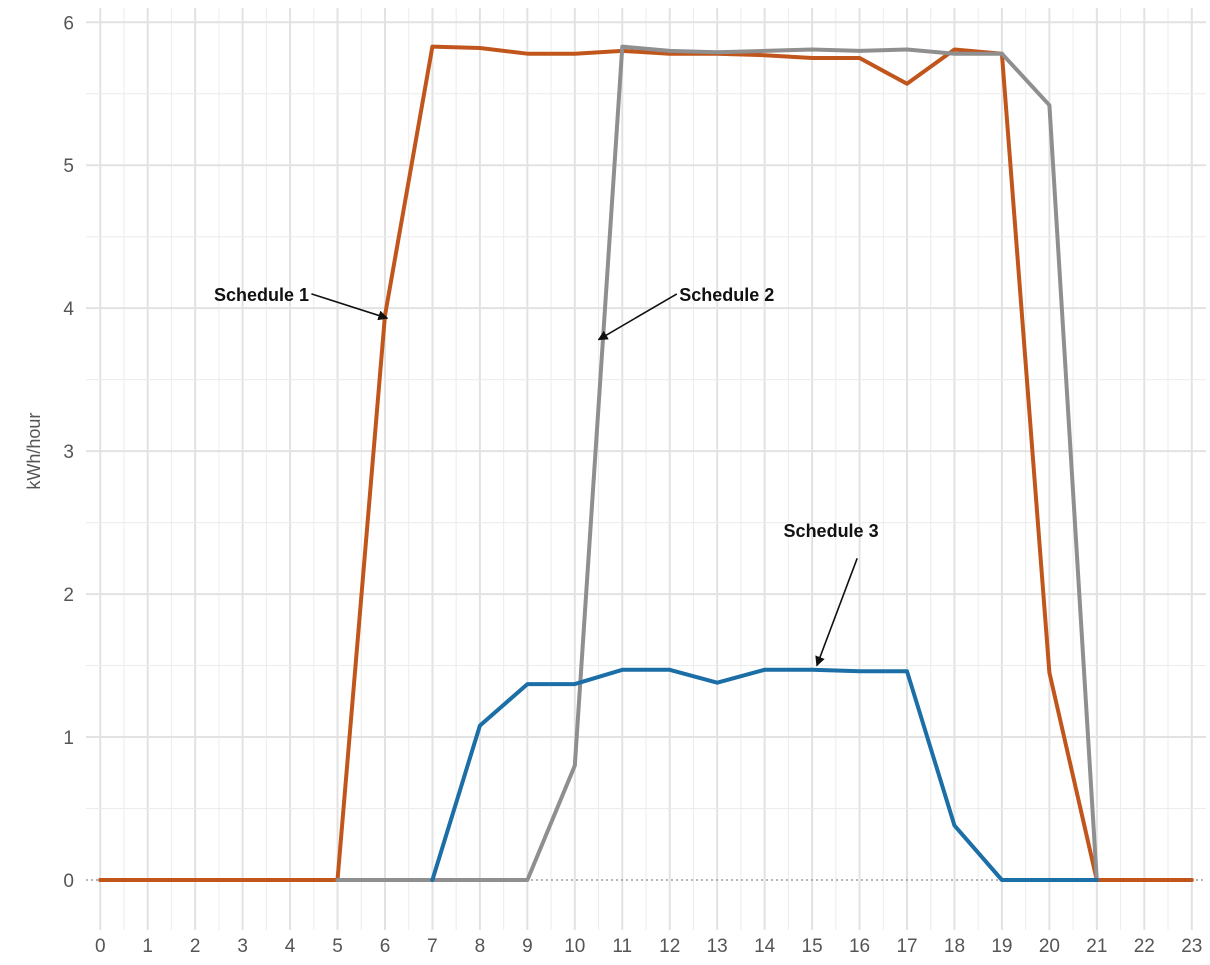 The image size is (1210, 965). I want to click on x-tick-label: 17, so click(906, 946).